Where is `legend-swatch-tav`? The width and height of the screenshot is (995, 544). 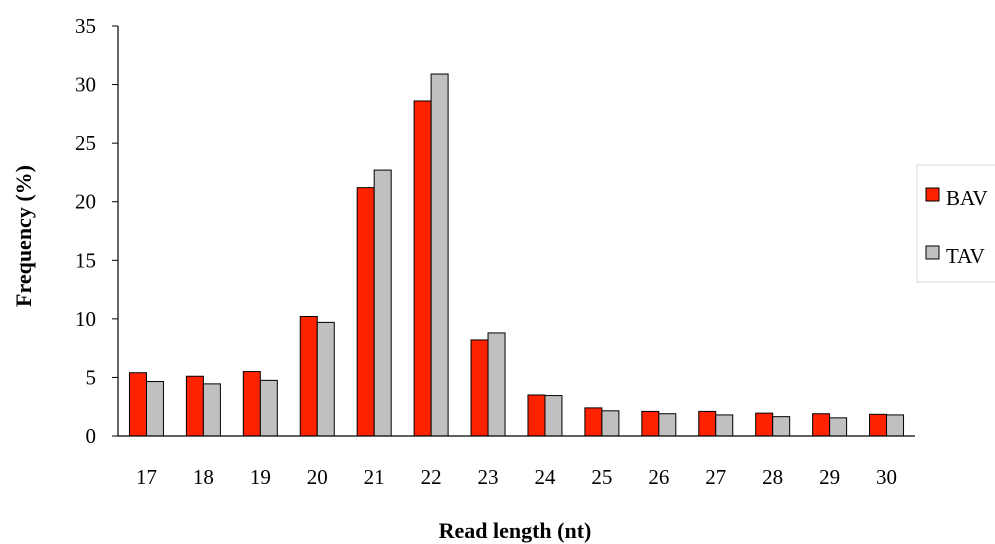
legend-swatch-tav is located at coordinates (932, 252).